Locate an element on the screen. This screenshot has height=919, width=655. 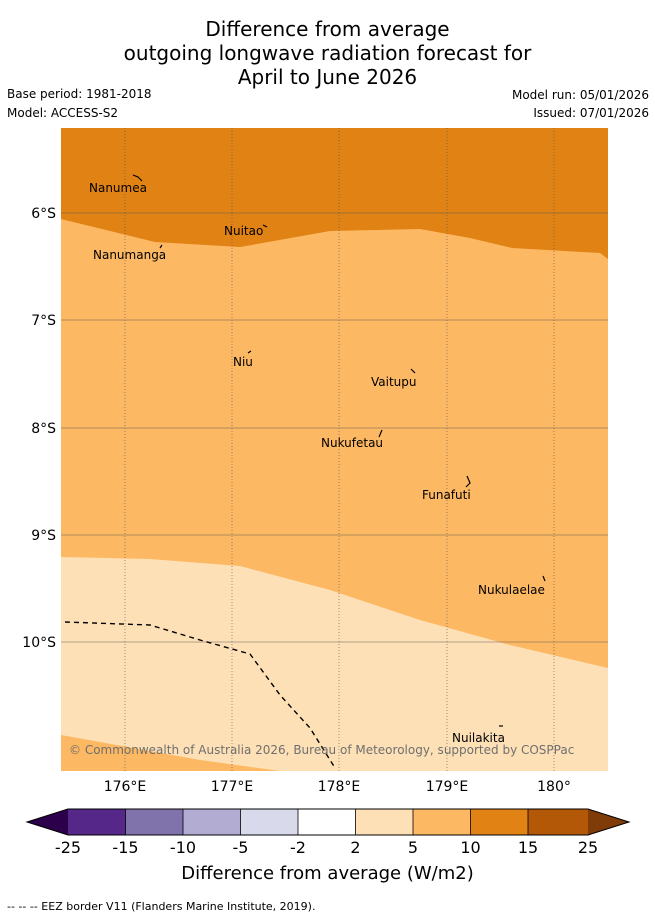
colorbar-tick-label: -5 is located at coordinates (241, 847).